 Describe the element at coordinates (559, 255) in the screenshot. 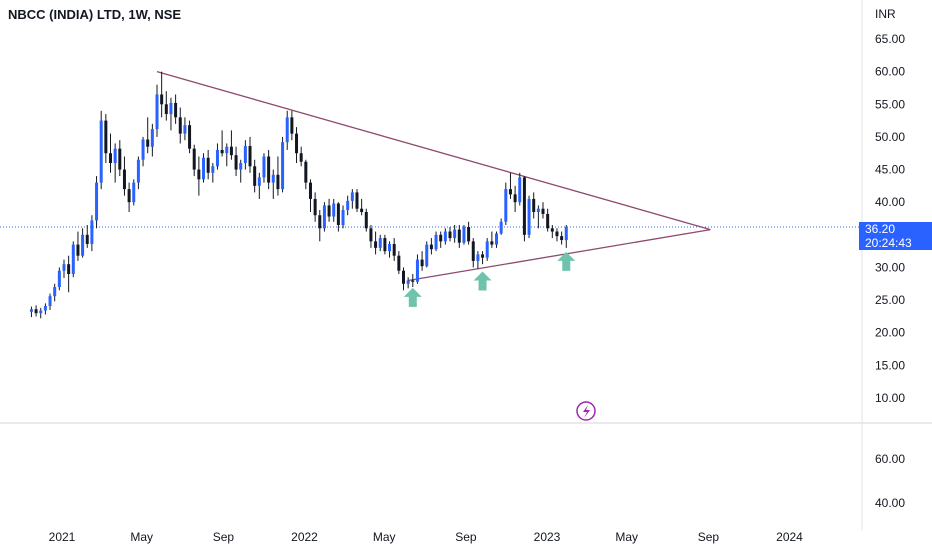

I see `lower-trendline` at that location.